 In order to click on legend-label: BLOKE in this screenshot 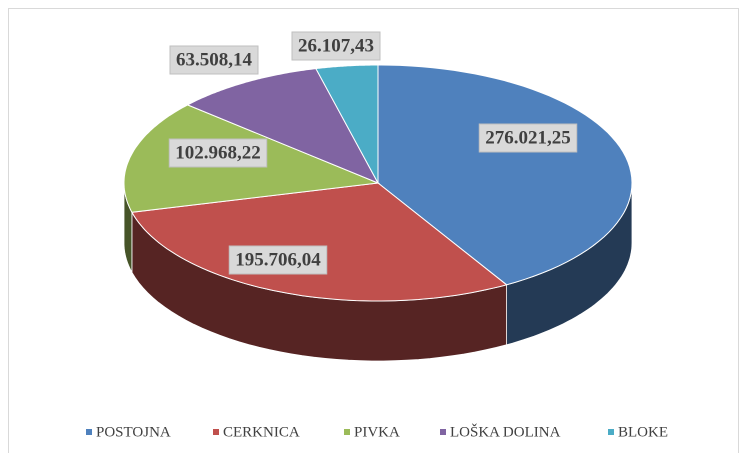, I will do `click(643, 432)`.